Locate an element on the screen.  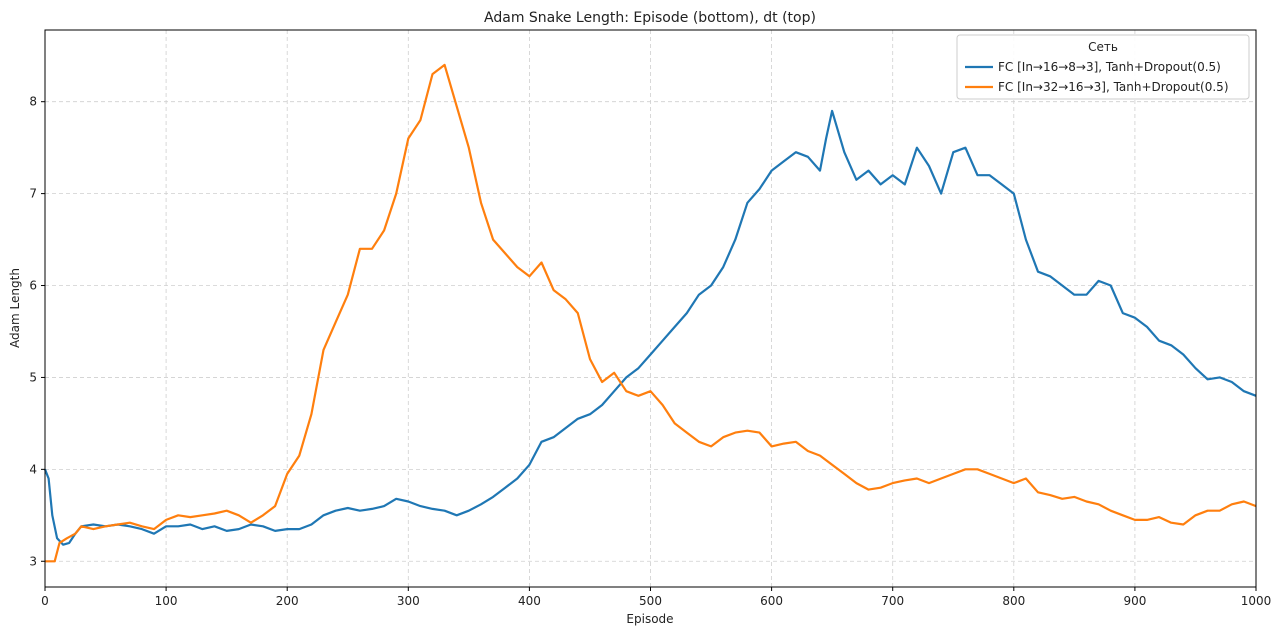
x-tick-label: 400 is located at coordinates (529, 601).